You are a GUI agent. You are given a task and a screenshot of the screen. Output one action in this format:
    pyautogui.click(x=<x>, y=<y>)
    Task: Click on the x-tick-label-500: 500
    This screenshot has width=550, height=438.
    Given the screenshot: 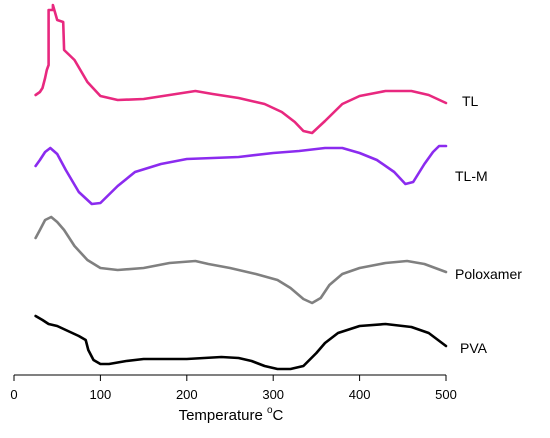 What is the action you would take?
    pyautogui.click(x=446, y=394)
    